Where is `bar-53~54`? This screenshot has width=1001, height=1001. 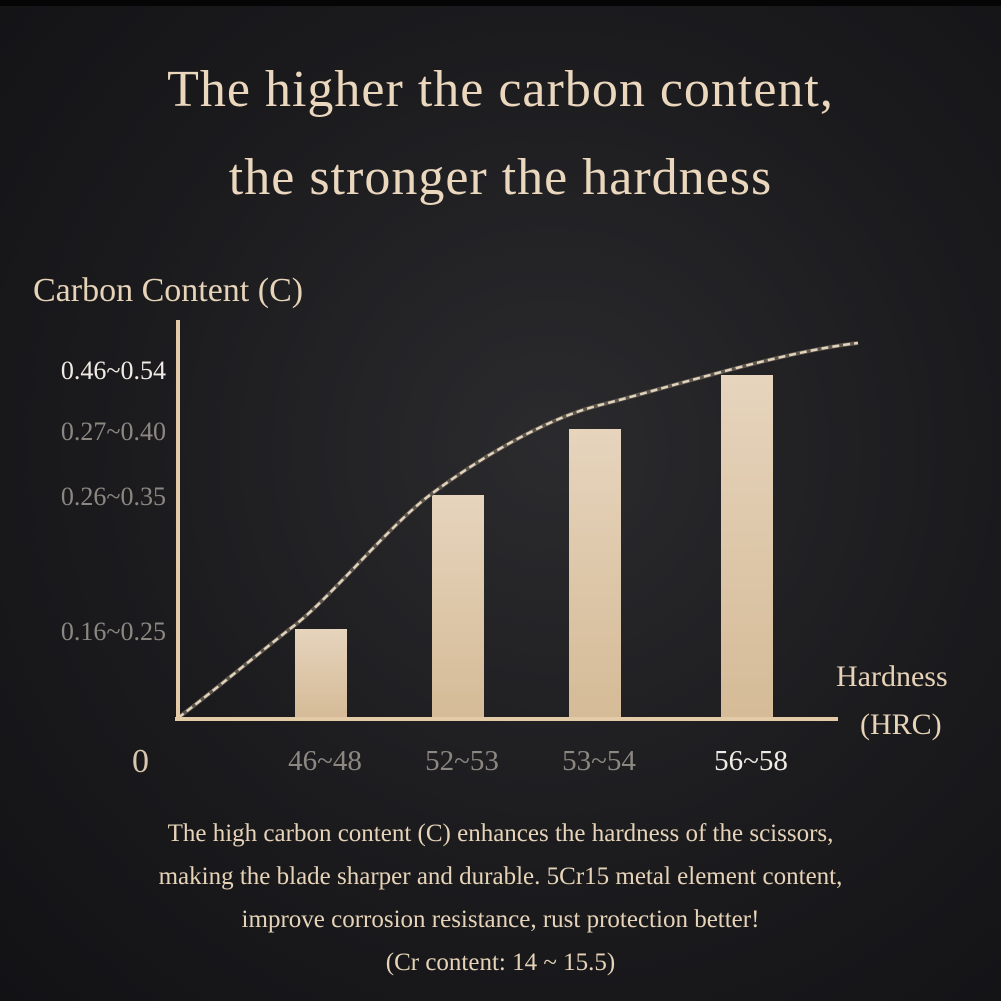
bar-53~54 is located at coordinates (595, 573).